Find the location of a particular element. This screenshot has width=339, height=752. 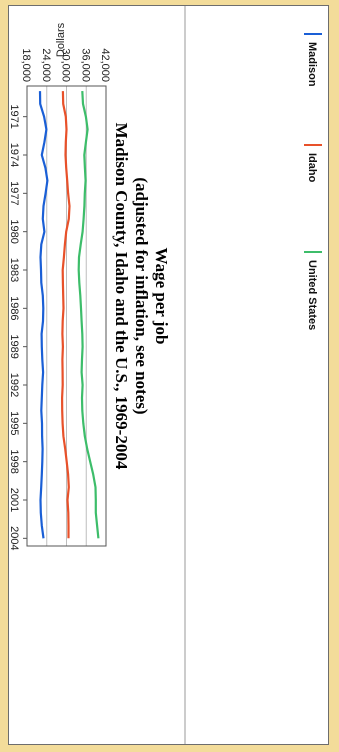

plot-area is located at coordinates (66, 316).